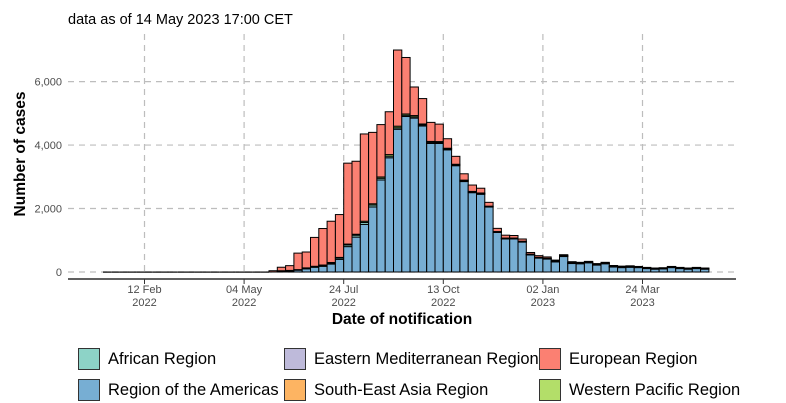  Describe the element at coordinates (542, 290) in the screenshot. I see `x-tick-label: 02 Jan` at that location.